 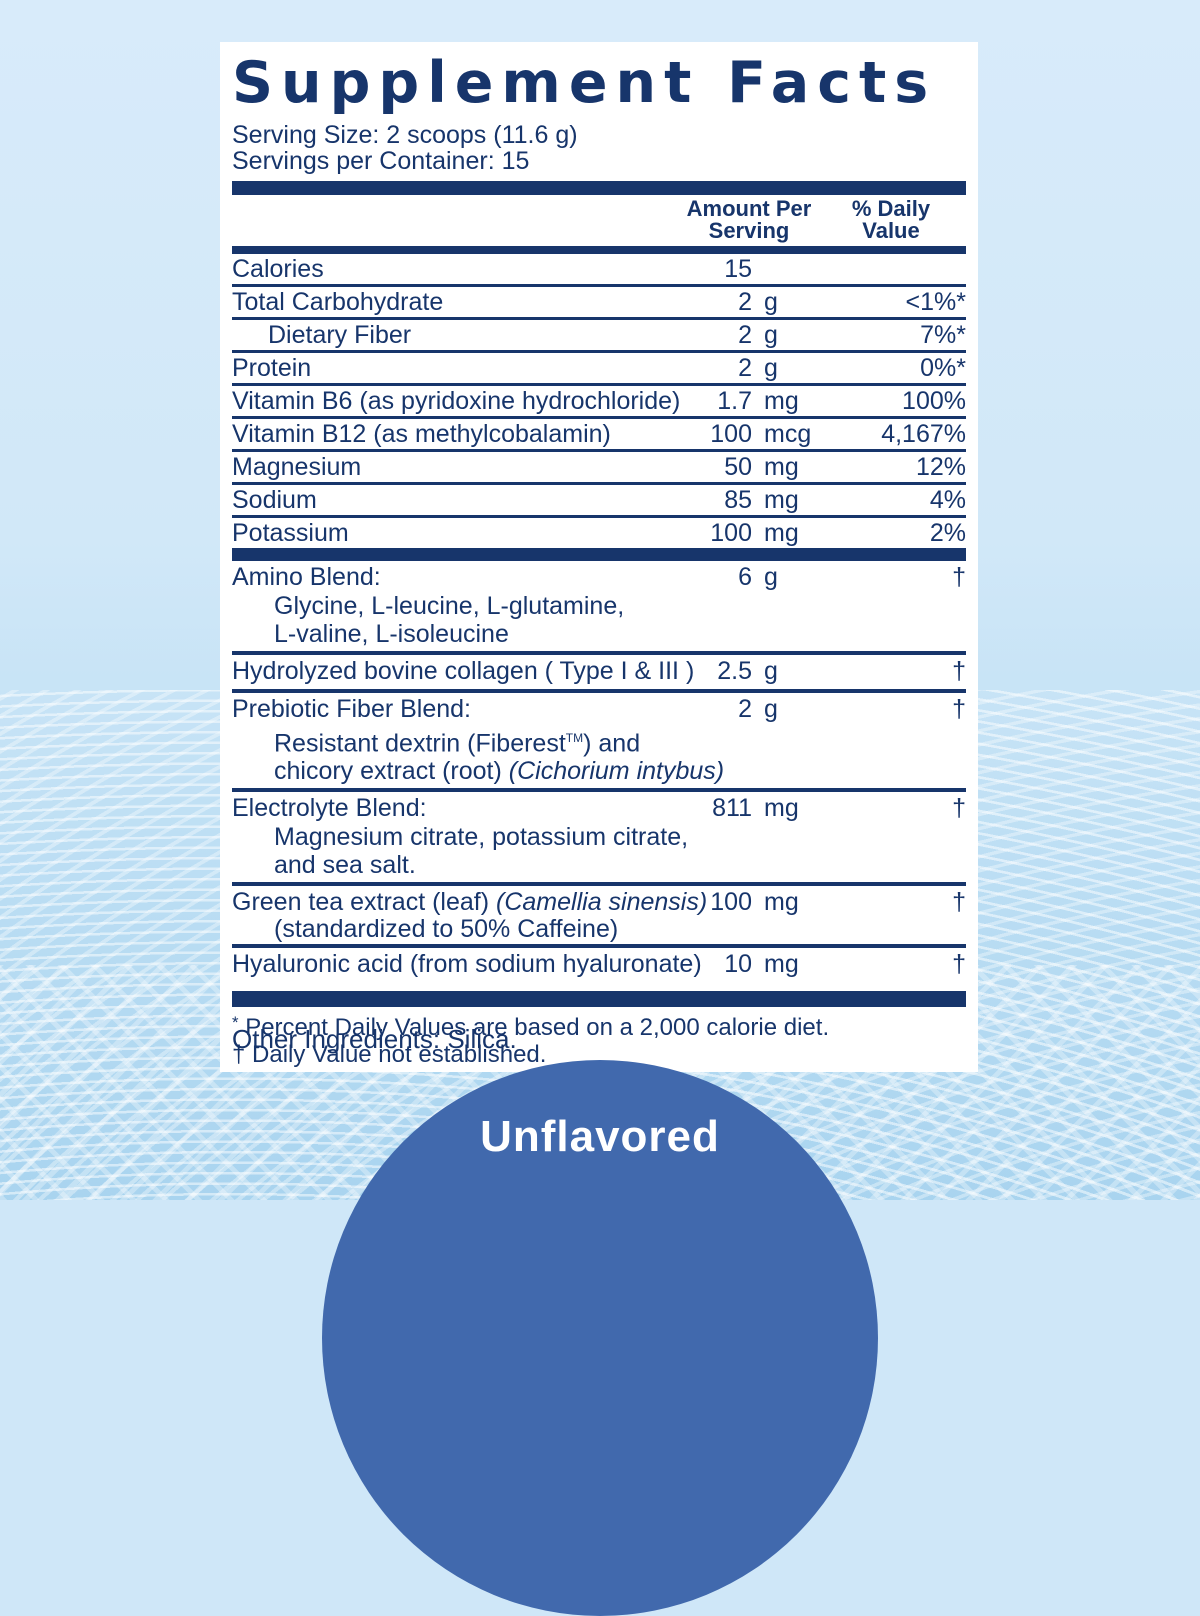 What do you see at coordinates (599, 468) in the screenshot?
I see `nutrient-row-magnesium: Magnesium 50 mg 12%` at bounding box center [599, 468].